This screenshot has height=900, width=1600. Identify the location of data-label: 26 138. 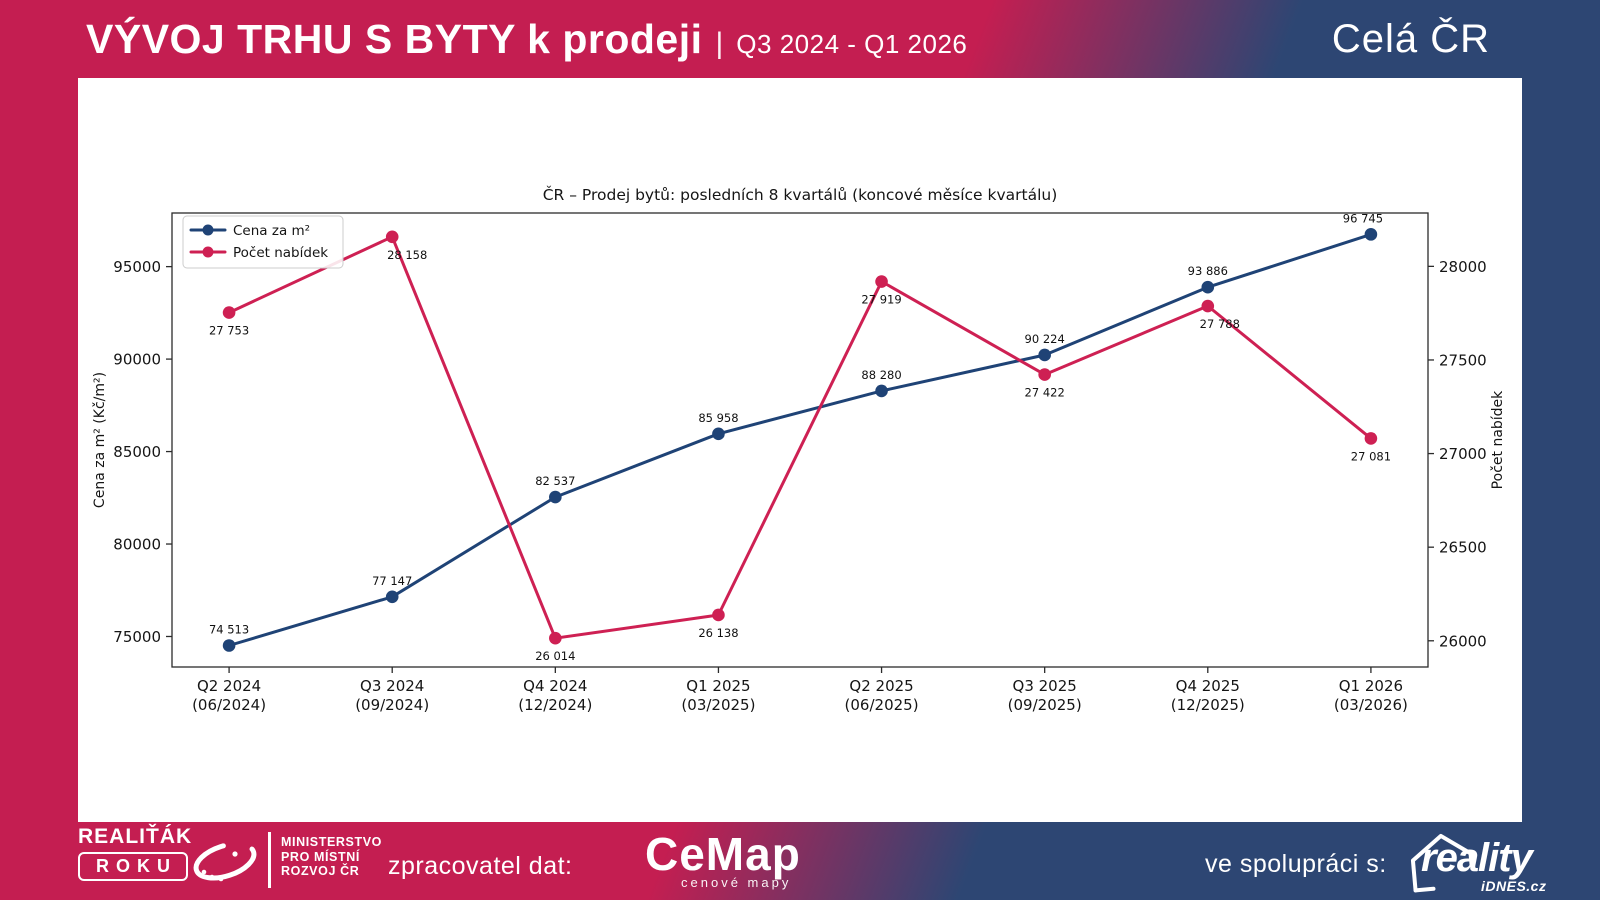
(718, 633).